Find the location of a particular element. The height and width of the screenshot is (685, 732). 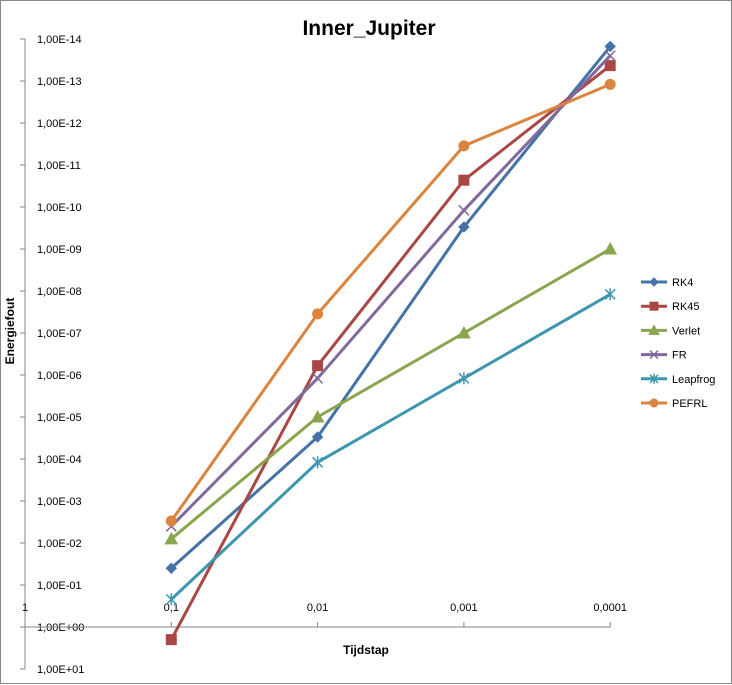

x-axis-title: Tijdstap is located at coordinates (366, 650).